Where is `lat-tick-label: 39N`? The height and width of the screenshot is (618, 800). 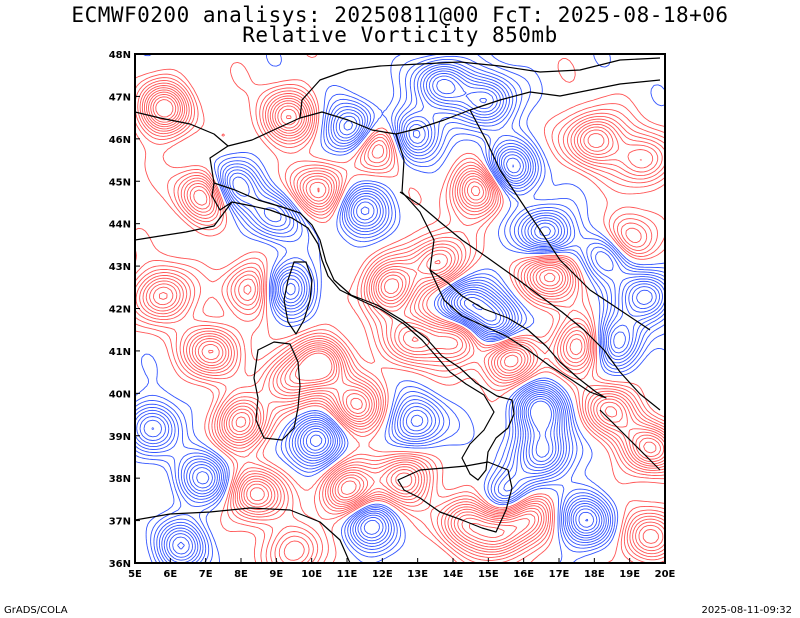 lat-tick-label: 39N is located at coordinates (120, 437).